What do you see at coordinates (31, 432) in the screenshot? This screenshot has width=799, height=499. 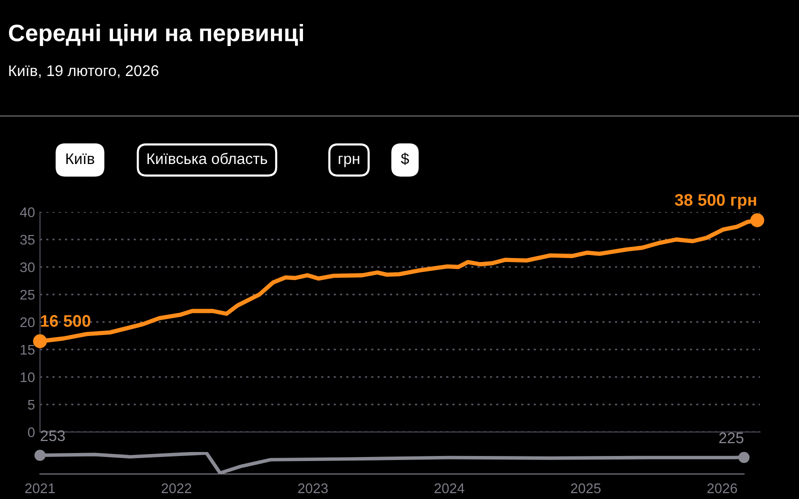 I see `y-tick-label: 0` at bounding box center [31, 432].